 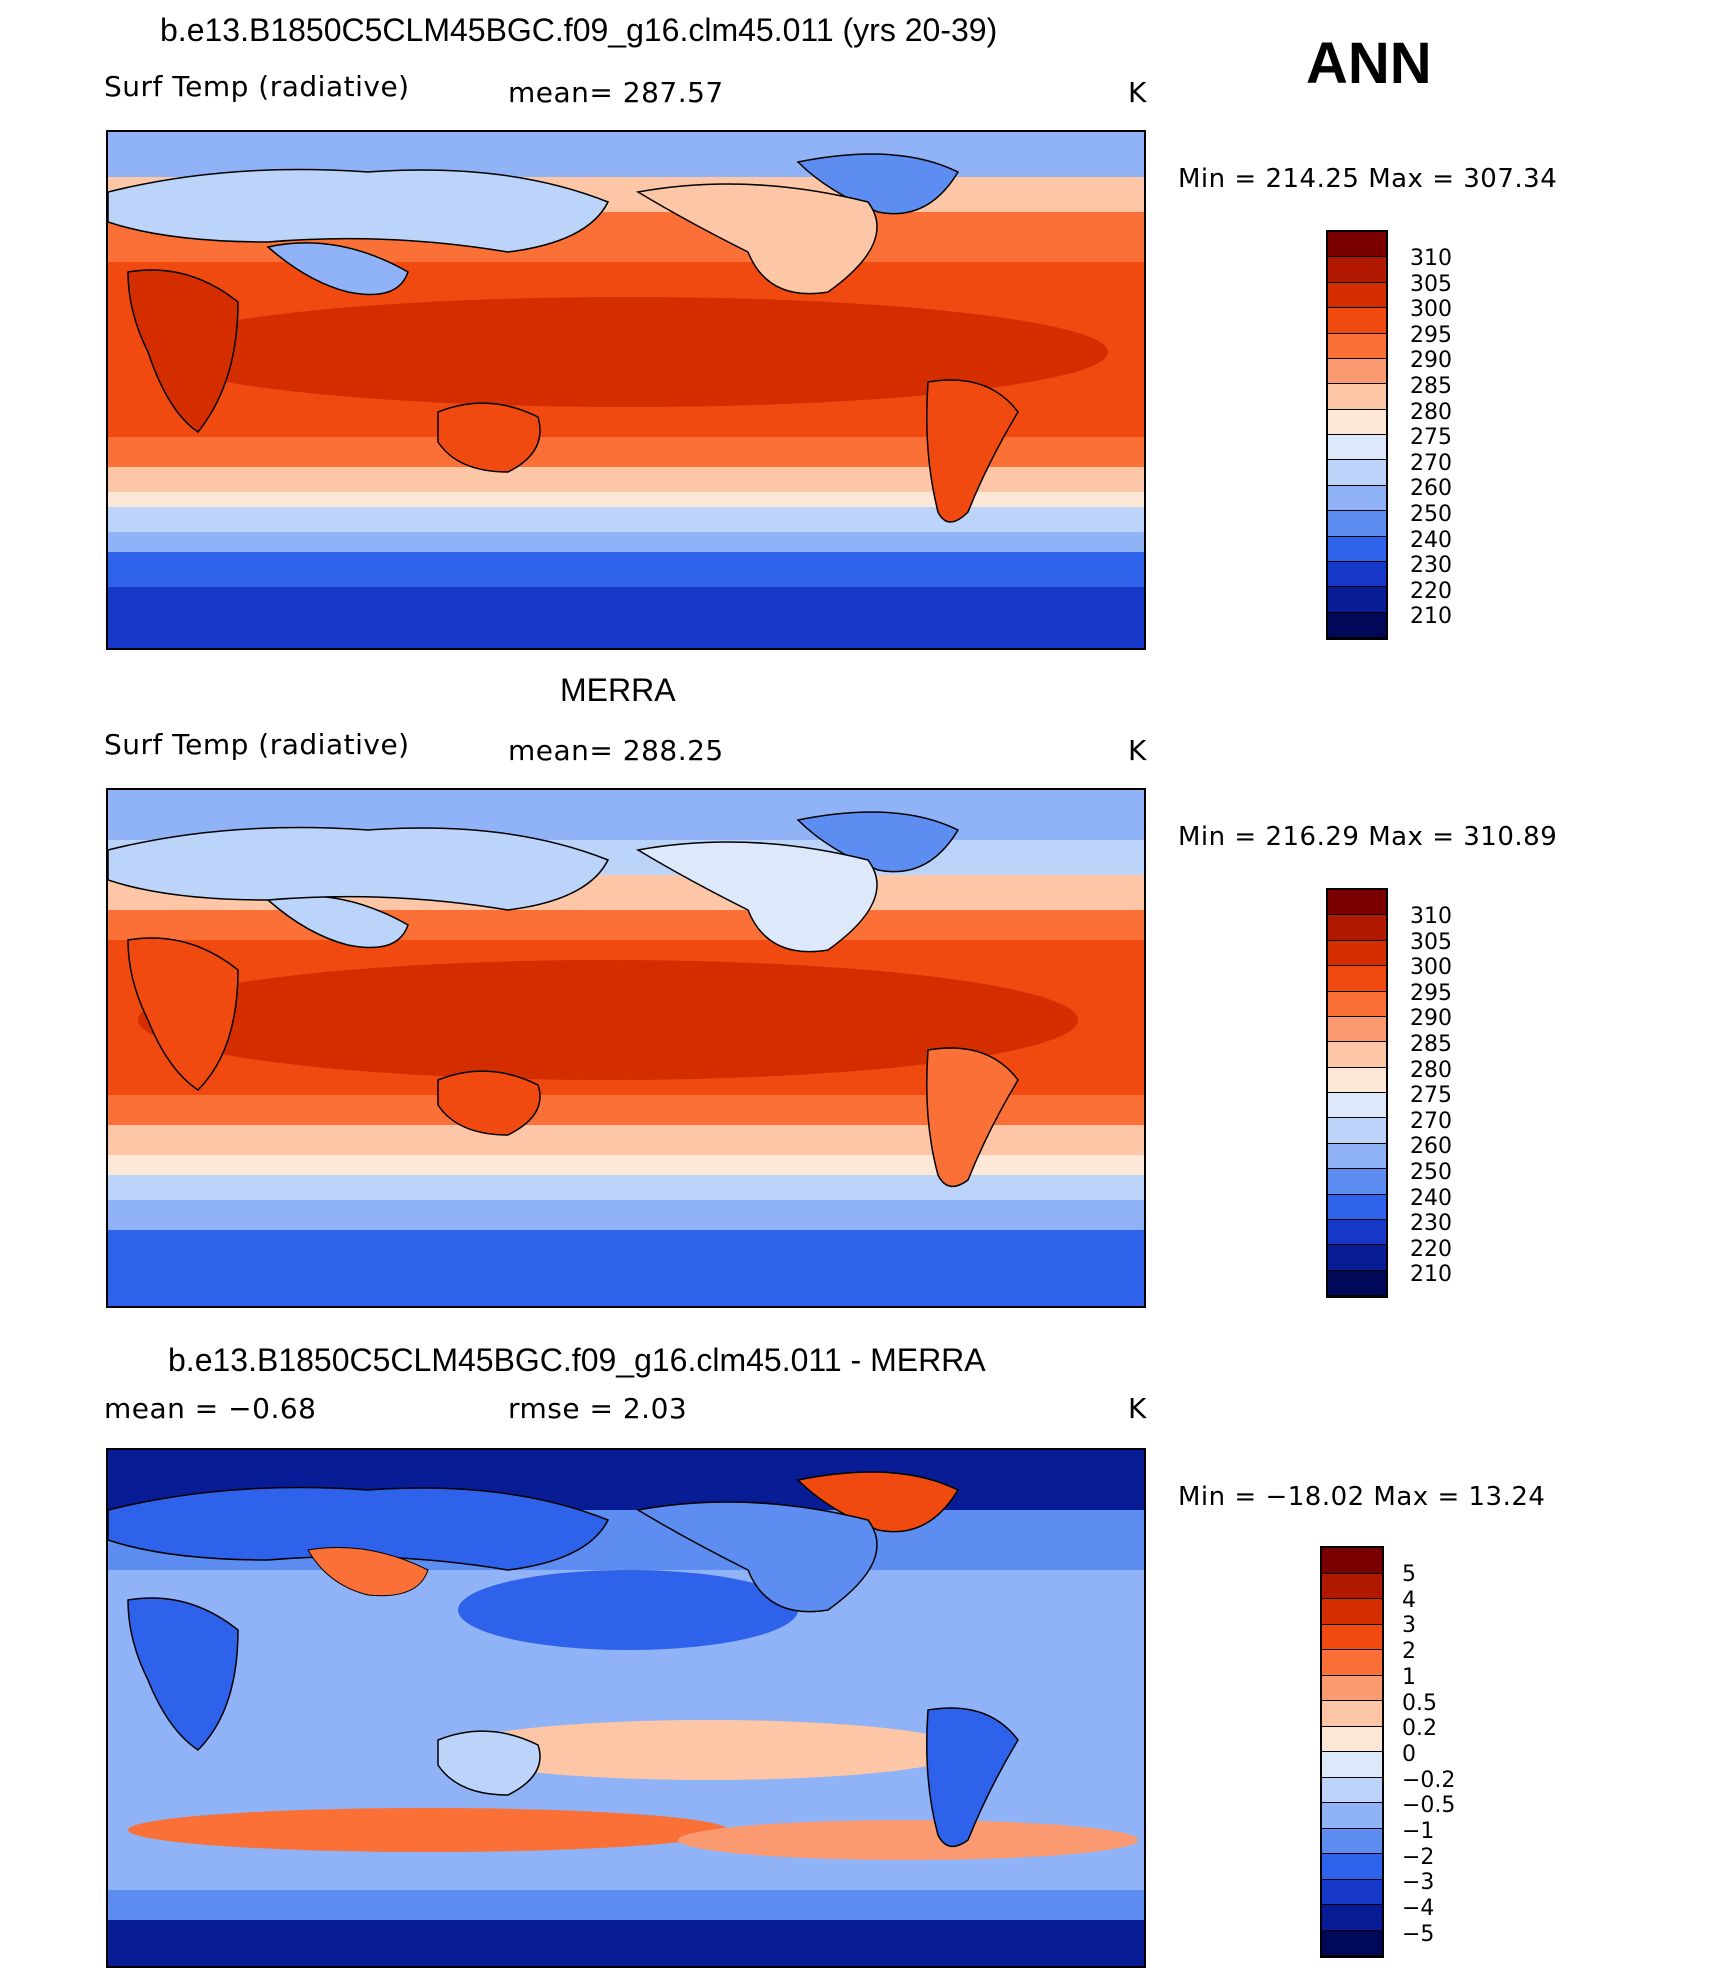 I want to click on colorbar-tick-label: −0.2, so click(x=1429, y=1780).